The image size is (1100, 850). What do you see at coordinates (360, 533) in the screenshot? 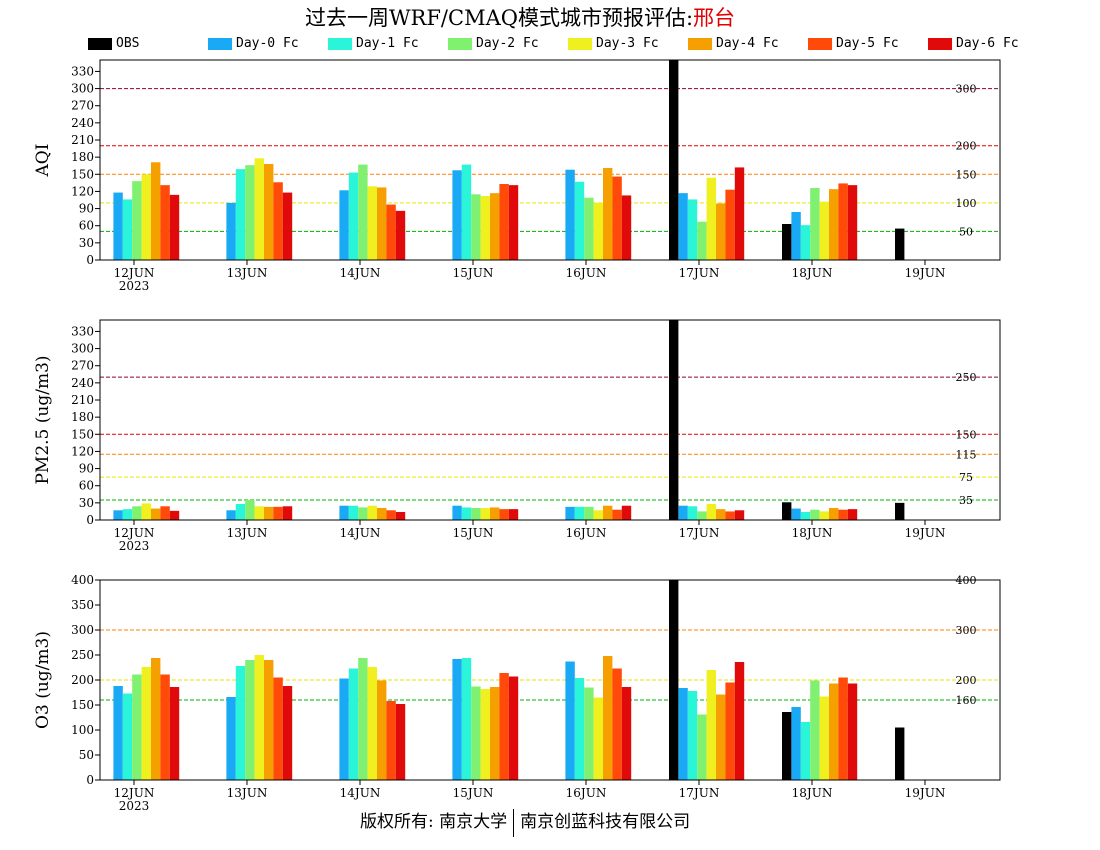
I see `x-tick-label: 14JUN` at bounding box center [360, 533].